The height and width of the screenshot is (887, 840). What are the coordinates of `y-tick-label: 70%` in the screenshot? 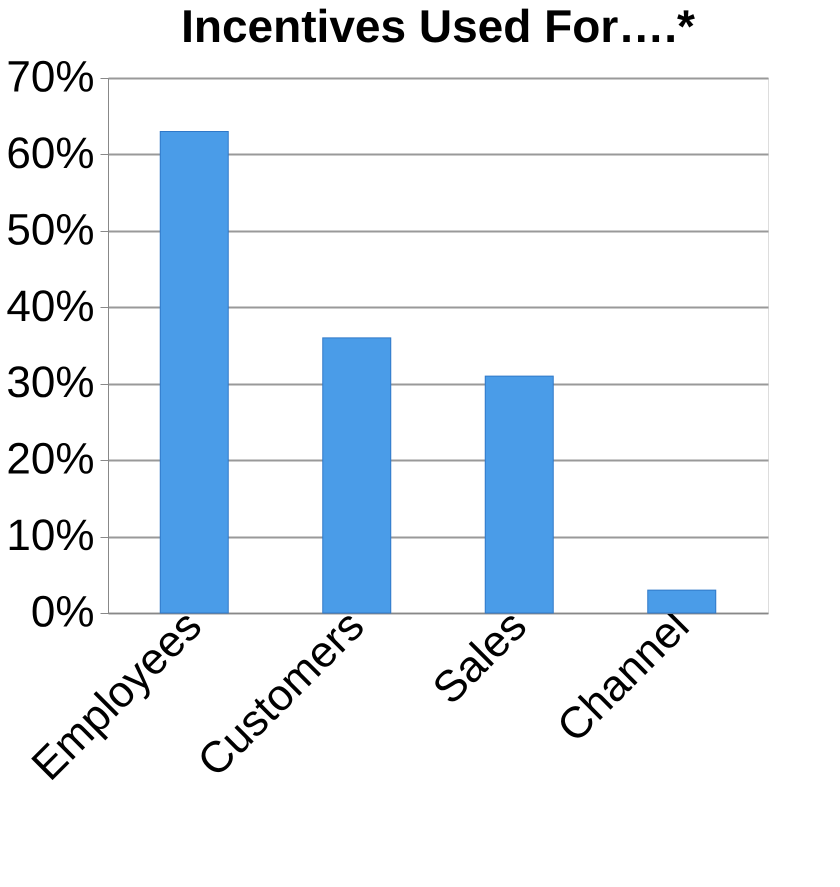 It's located at (50, 77).